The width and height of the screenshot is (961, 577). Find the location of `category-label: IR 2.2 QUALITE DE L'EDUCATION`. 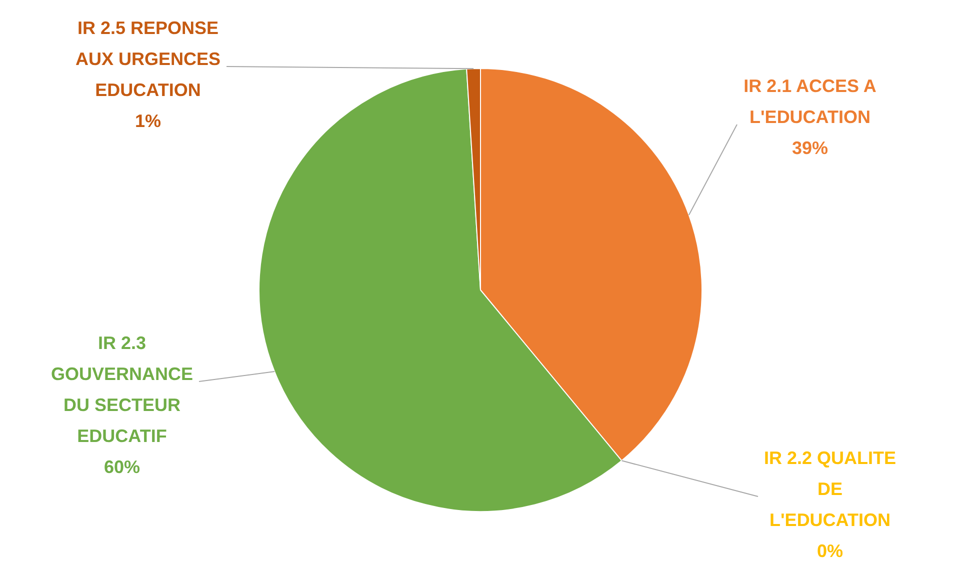

category-label: IR 2.2 QUALITE DE L'EDUCATION is located at coordinates (830, 489).